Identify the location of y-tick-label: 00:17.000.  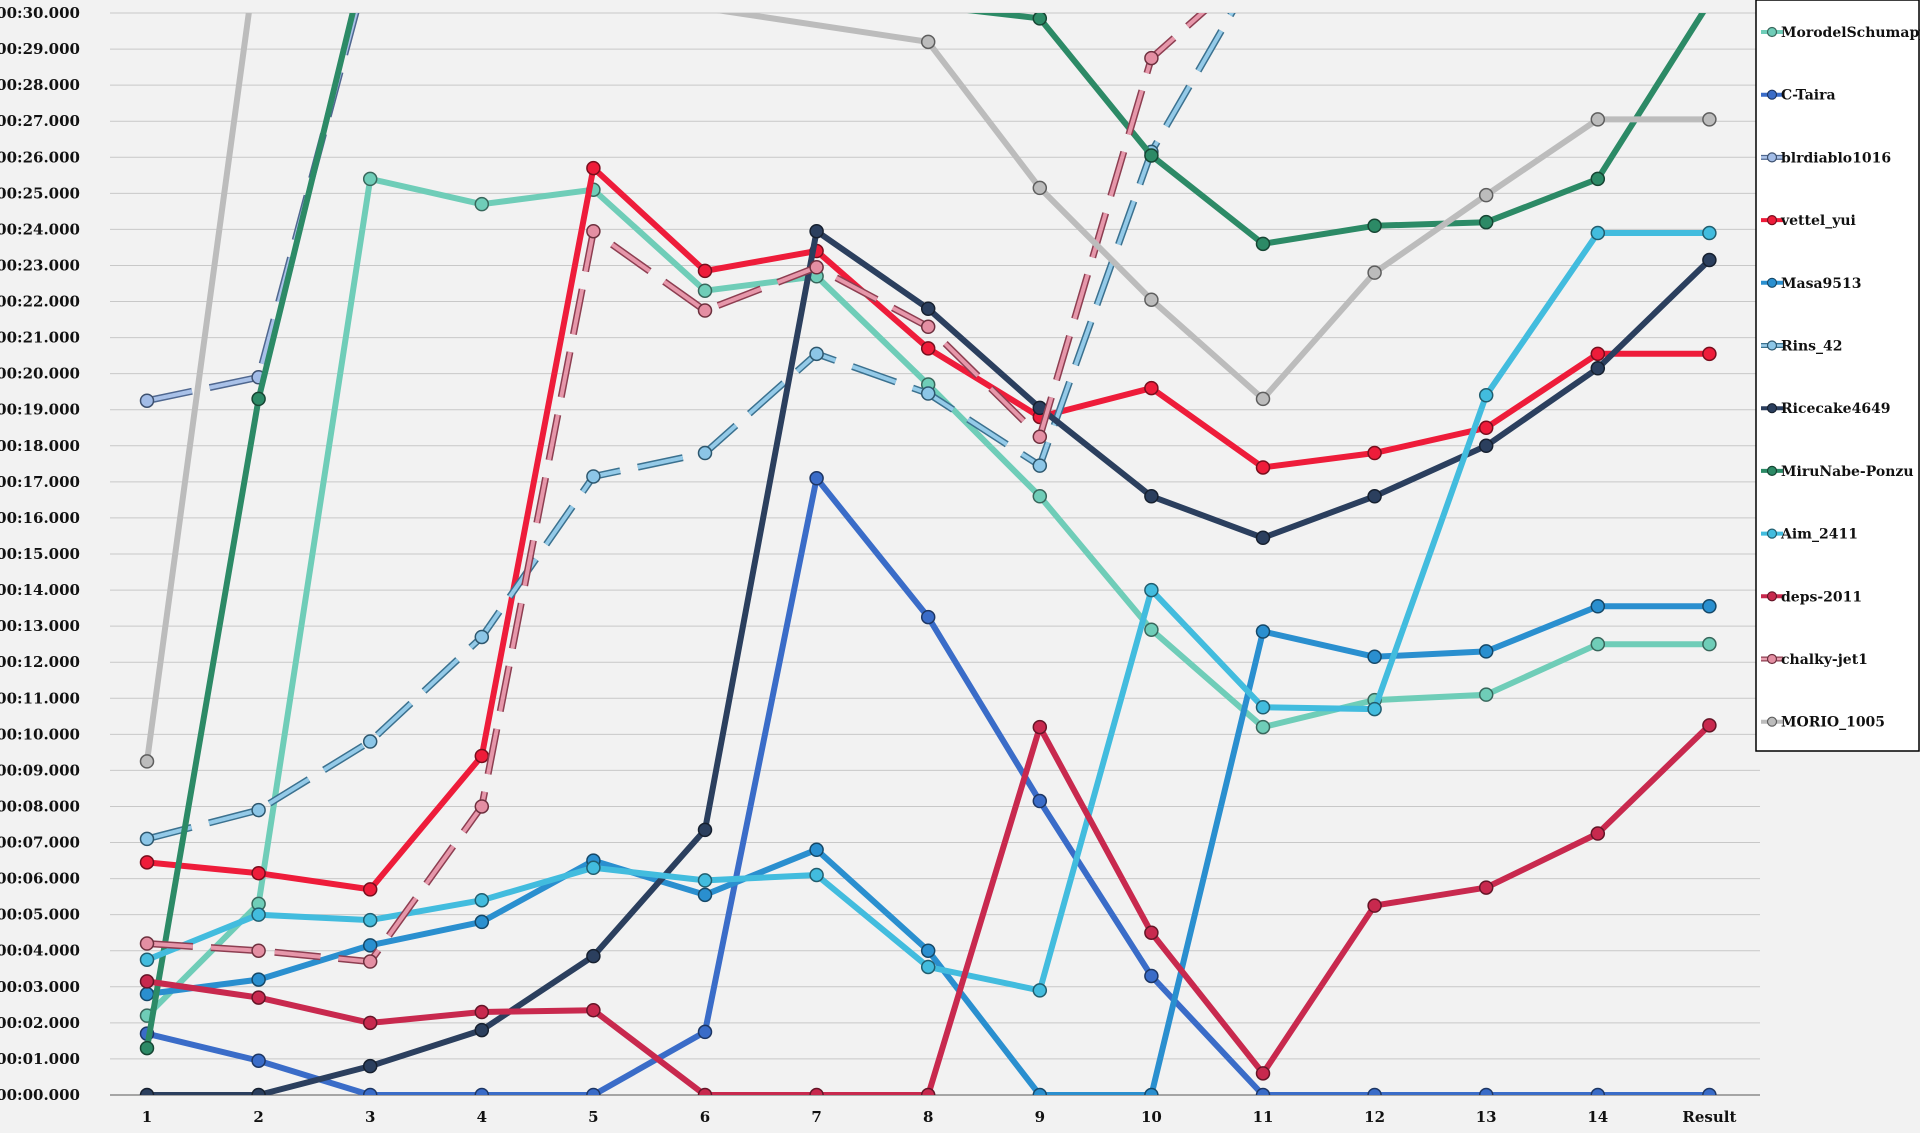
(40, 482).